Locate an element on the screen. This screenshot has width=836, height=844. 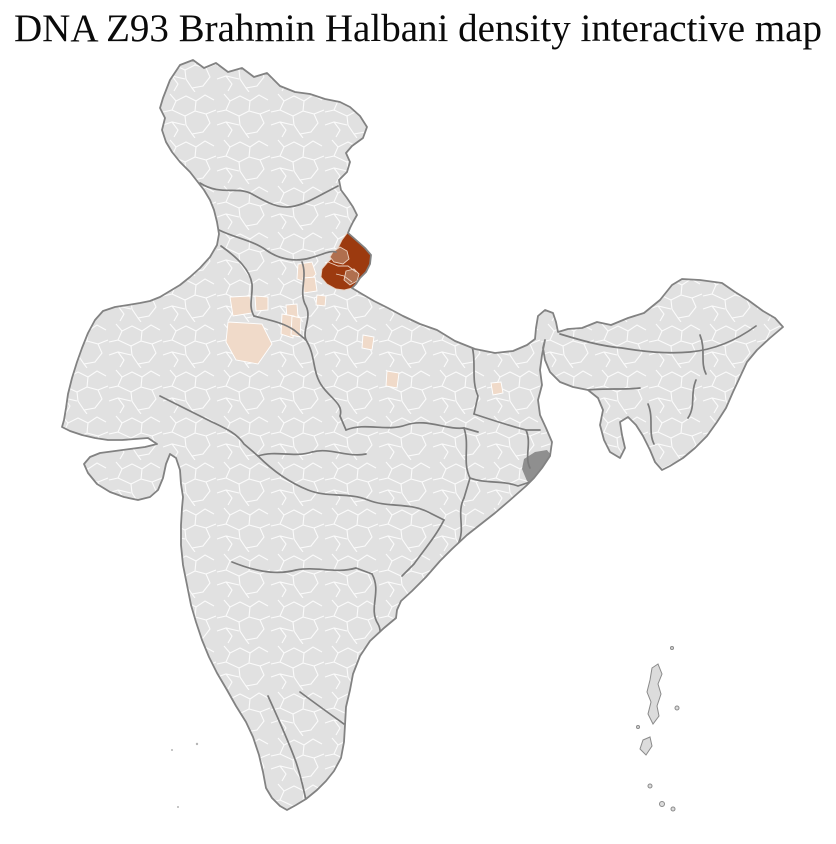
lakshadweep-islands is located at coordinates (185, 775).